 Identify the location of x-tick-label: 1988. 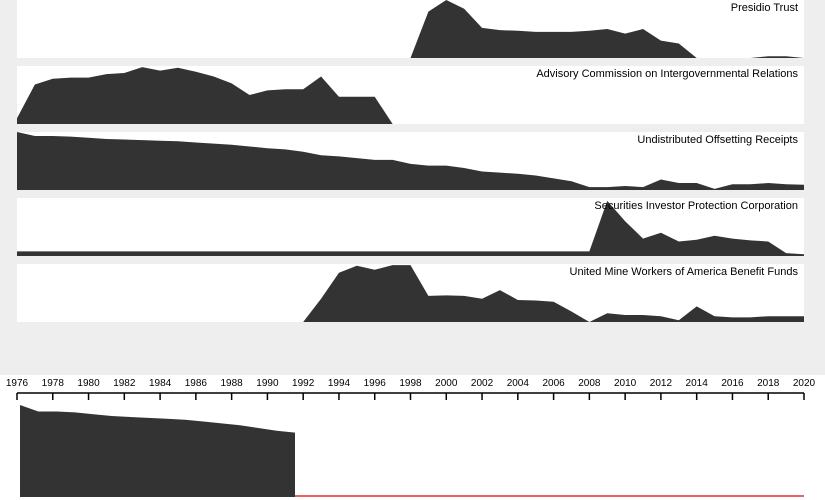
(232, 383).